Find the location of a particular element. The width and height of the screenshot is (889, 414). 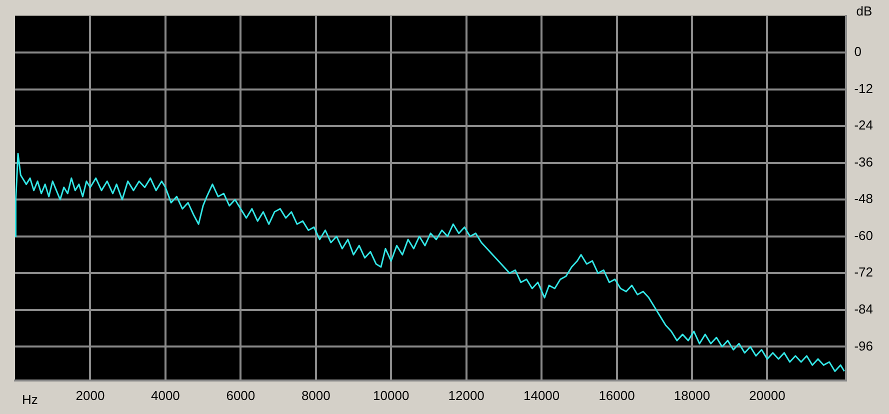

x-tick-label: 2000 is located at coordinates (90, 395).